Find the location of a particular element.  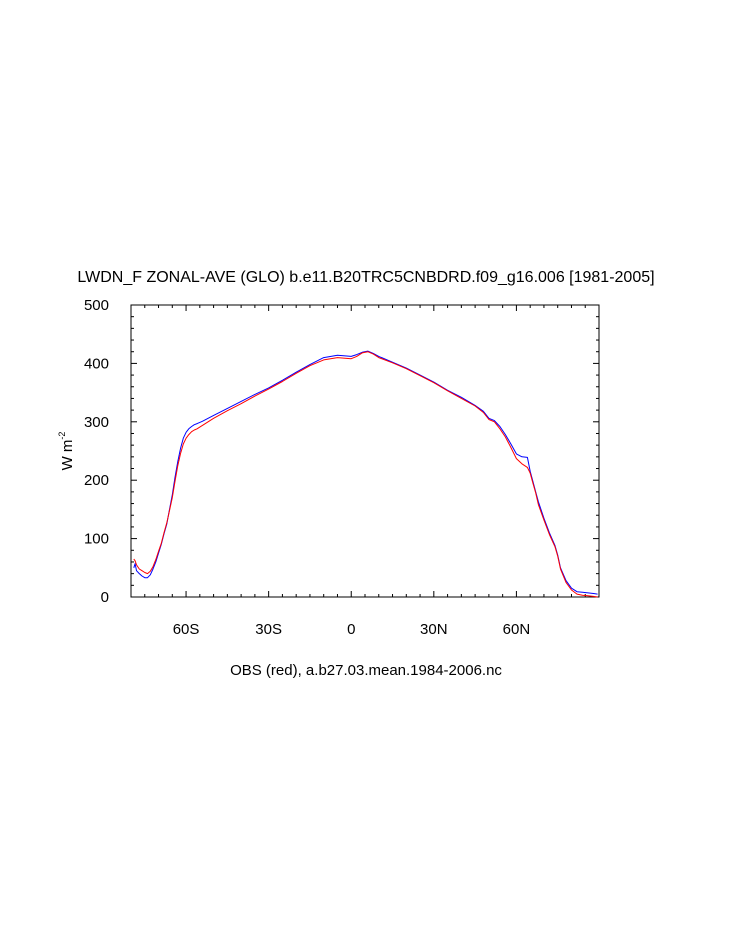

y-tick-label: 0 is located at coordinates (105, 597).